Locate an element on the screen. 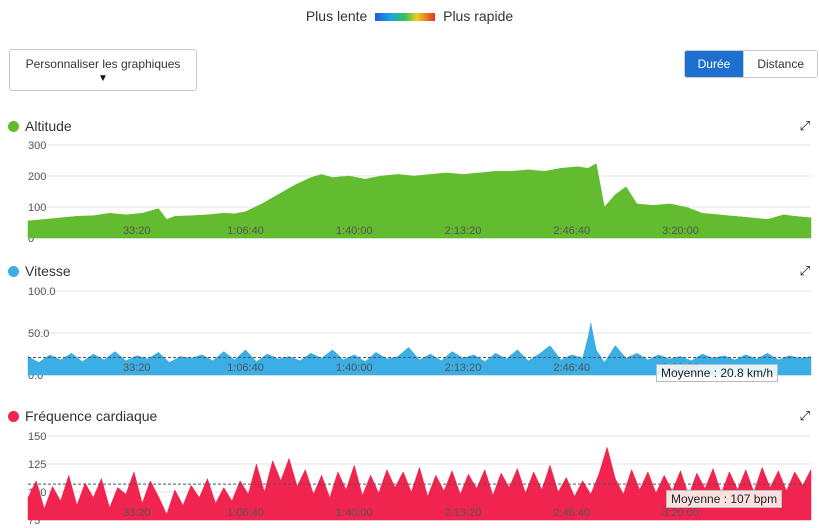 The height and width of the screenshot is (528, 819). altitude-y-tick-label: 0 is located at coordinates (31, 239).